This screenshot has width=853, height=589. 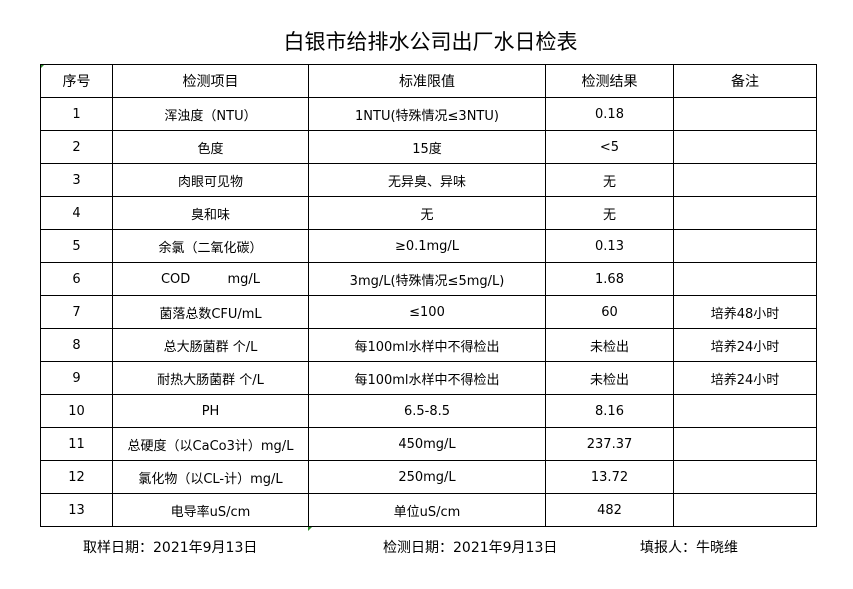 I want to click on index-cell: 2, so click(x=76, y=147).